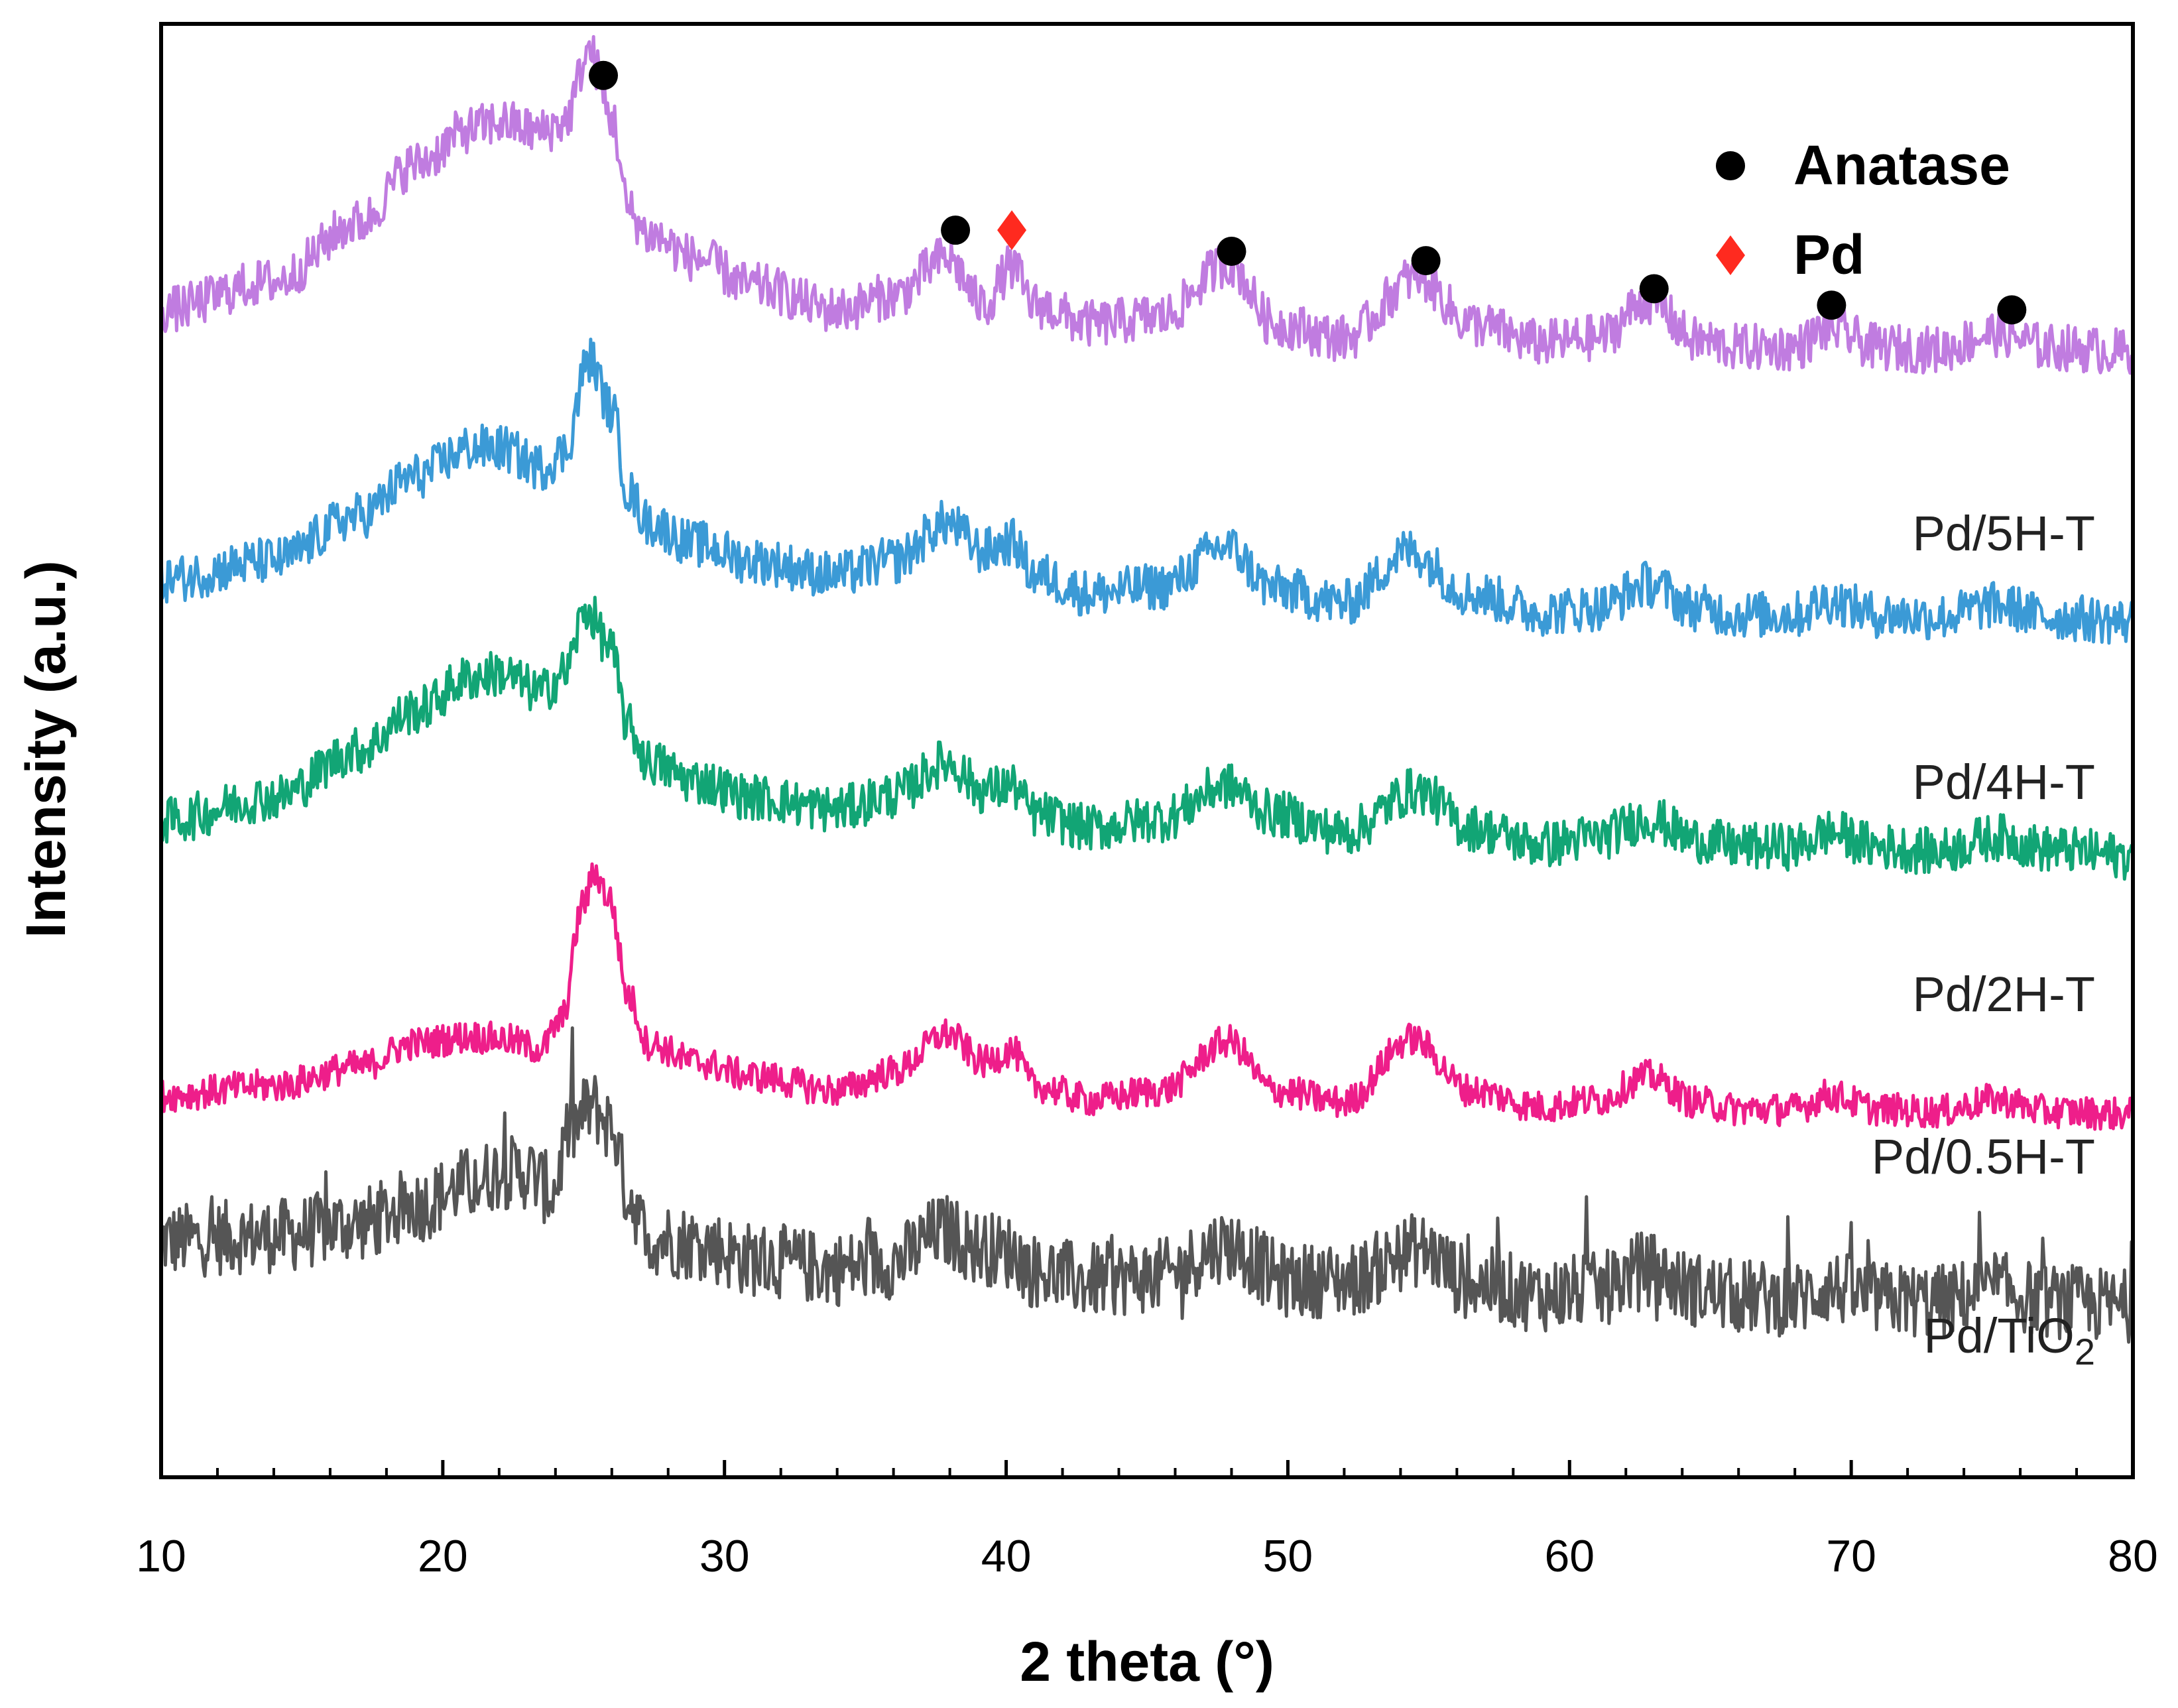 The height and width of the screenshot is (1708, 2178). Describe the element at coordinates (1730, 255) in the screenshot. I see `legend-pd-marker-icon` at that location.